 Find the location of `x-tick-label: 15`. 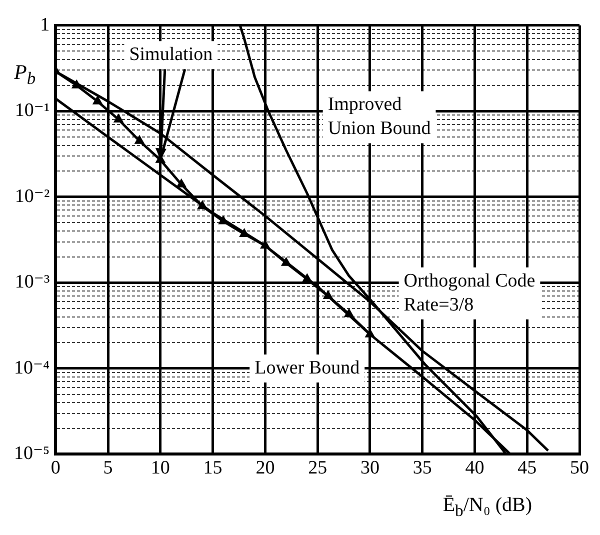

x-tick-label: 15 is located at coordinates (212, 468).